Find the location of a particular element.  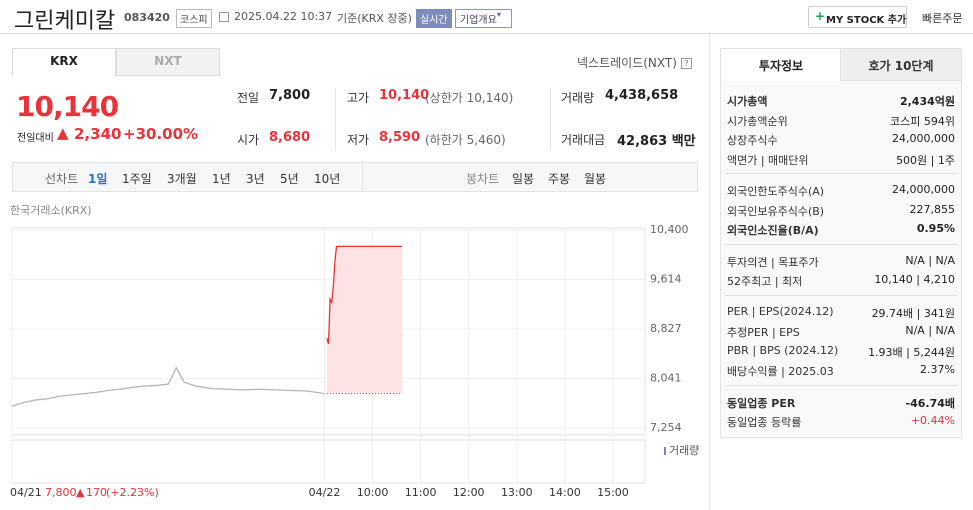

help-icon: ? is located at coordinates (686, 63).